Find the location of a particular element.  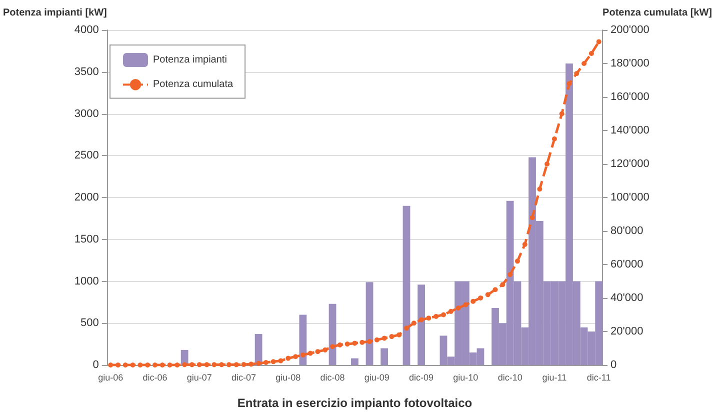

y2-tick-label: 80'000 is located at coordinates (627, 231).